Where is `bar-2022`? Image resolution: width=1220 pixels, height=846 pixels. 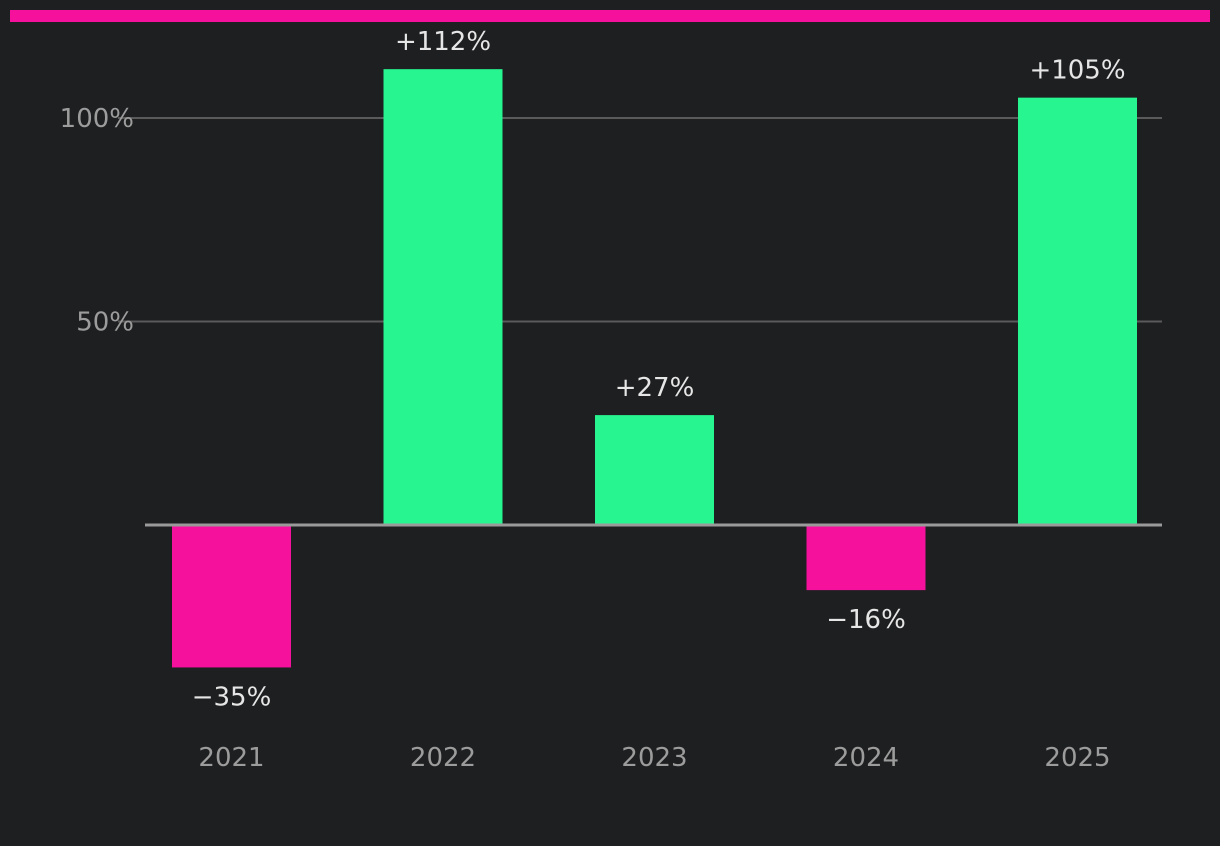 bar-2022 is located at coordinates (443, 297).